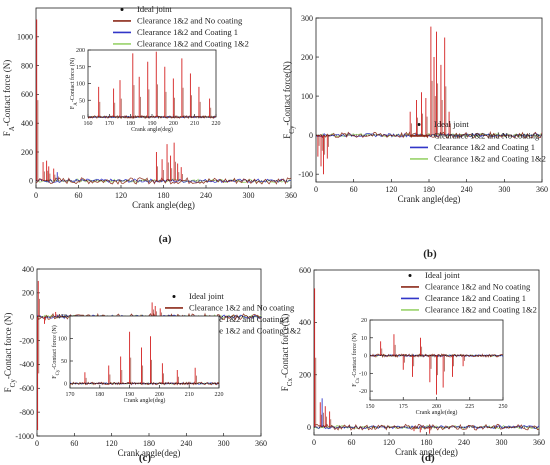 This screenshot has height=465, width=550. What do you see at coordinates (130, 124) in the screenshot?
I see `panel-a-inset-xtick-label: 180` at bounding box center [130, 124].